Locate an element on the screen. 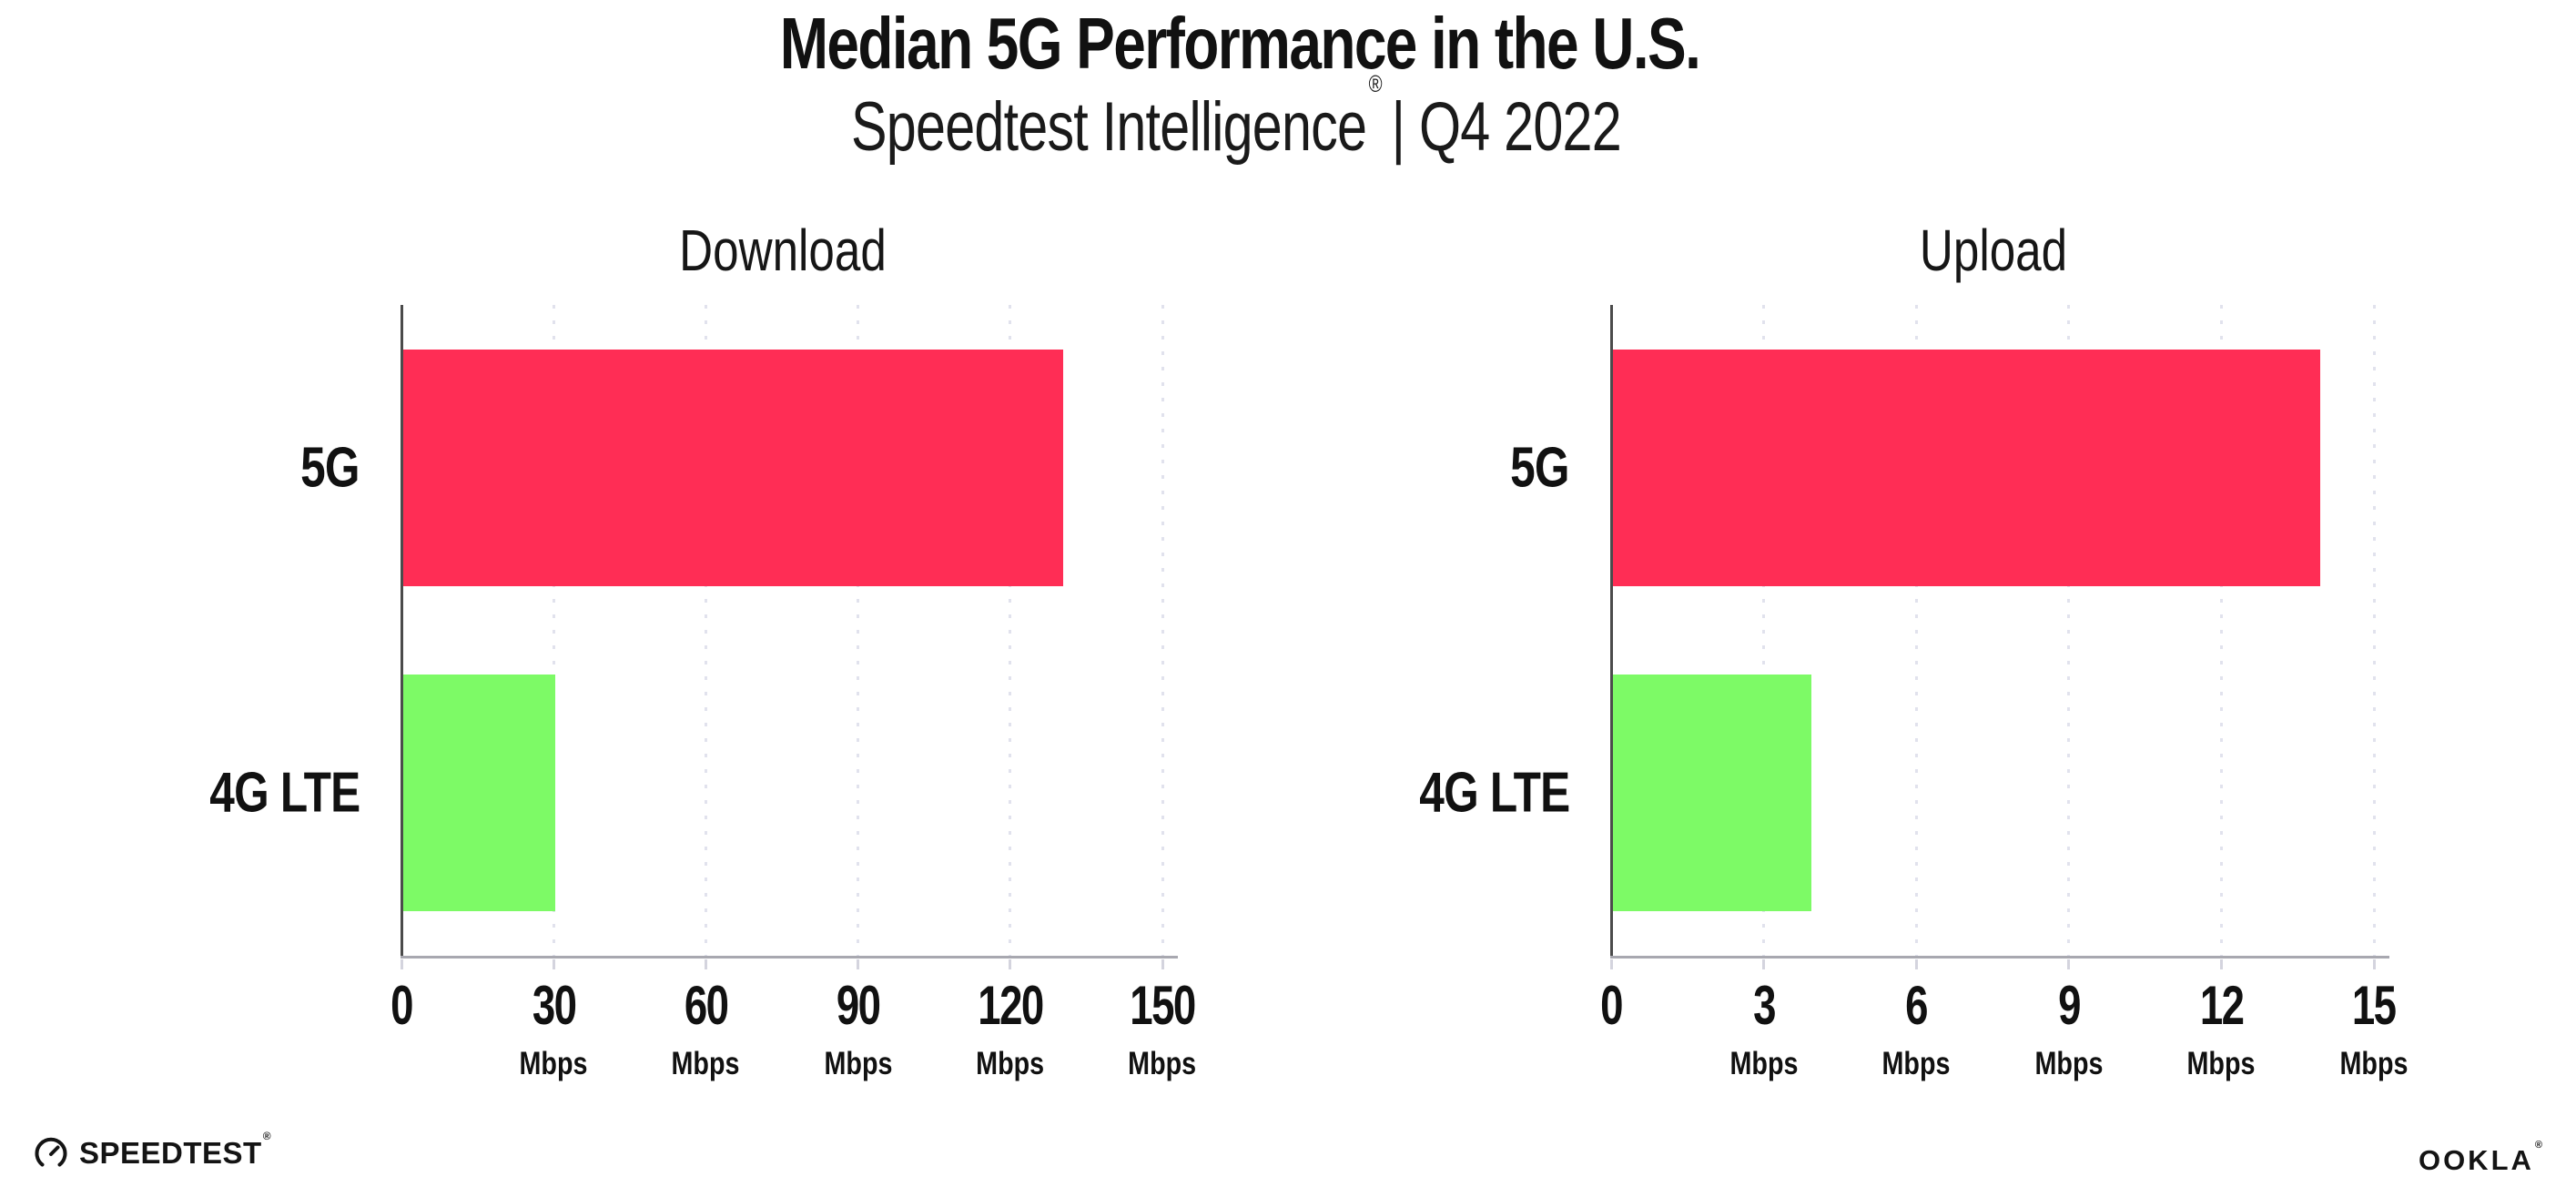 The width and height of the screenshot is (2576, 1197). axis-tick-label: 9 Mbps is located at coordinates (2068, 1030).